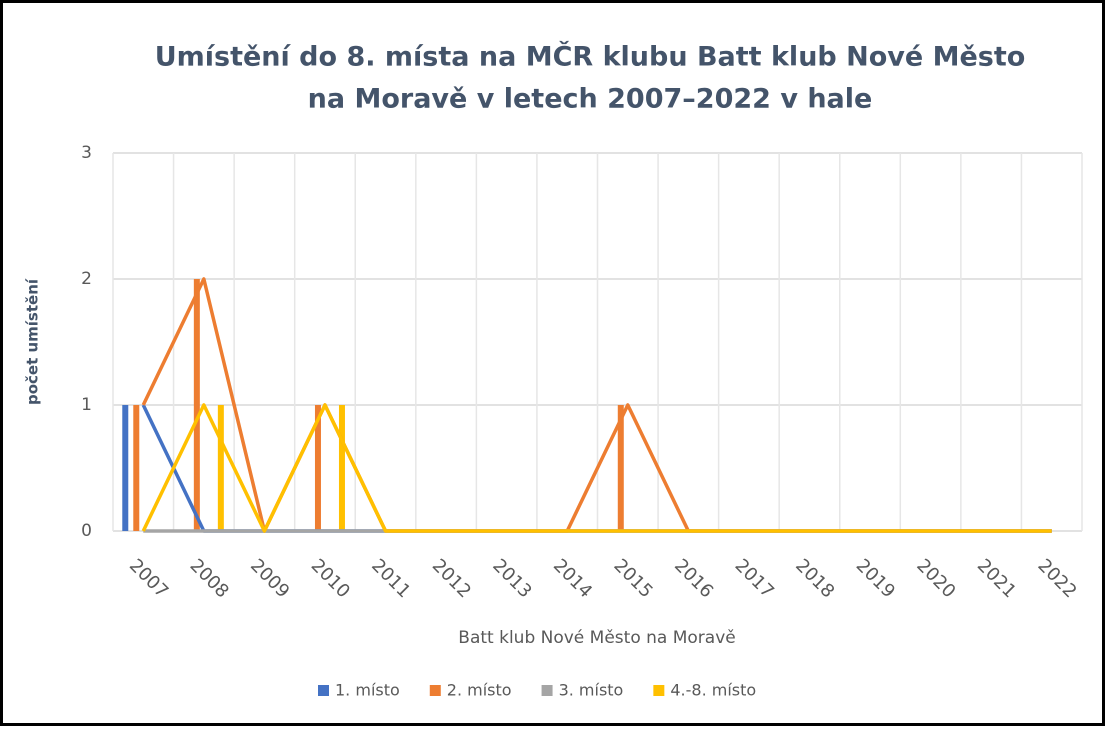 Image resolution: width=1105 pixels, height=730 pixels. What do you see at coordinates (596, 468) in the screenshot?
I see `series-line` at bounding box center [596, 468].